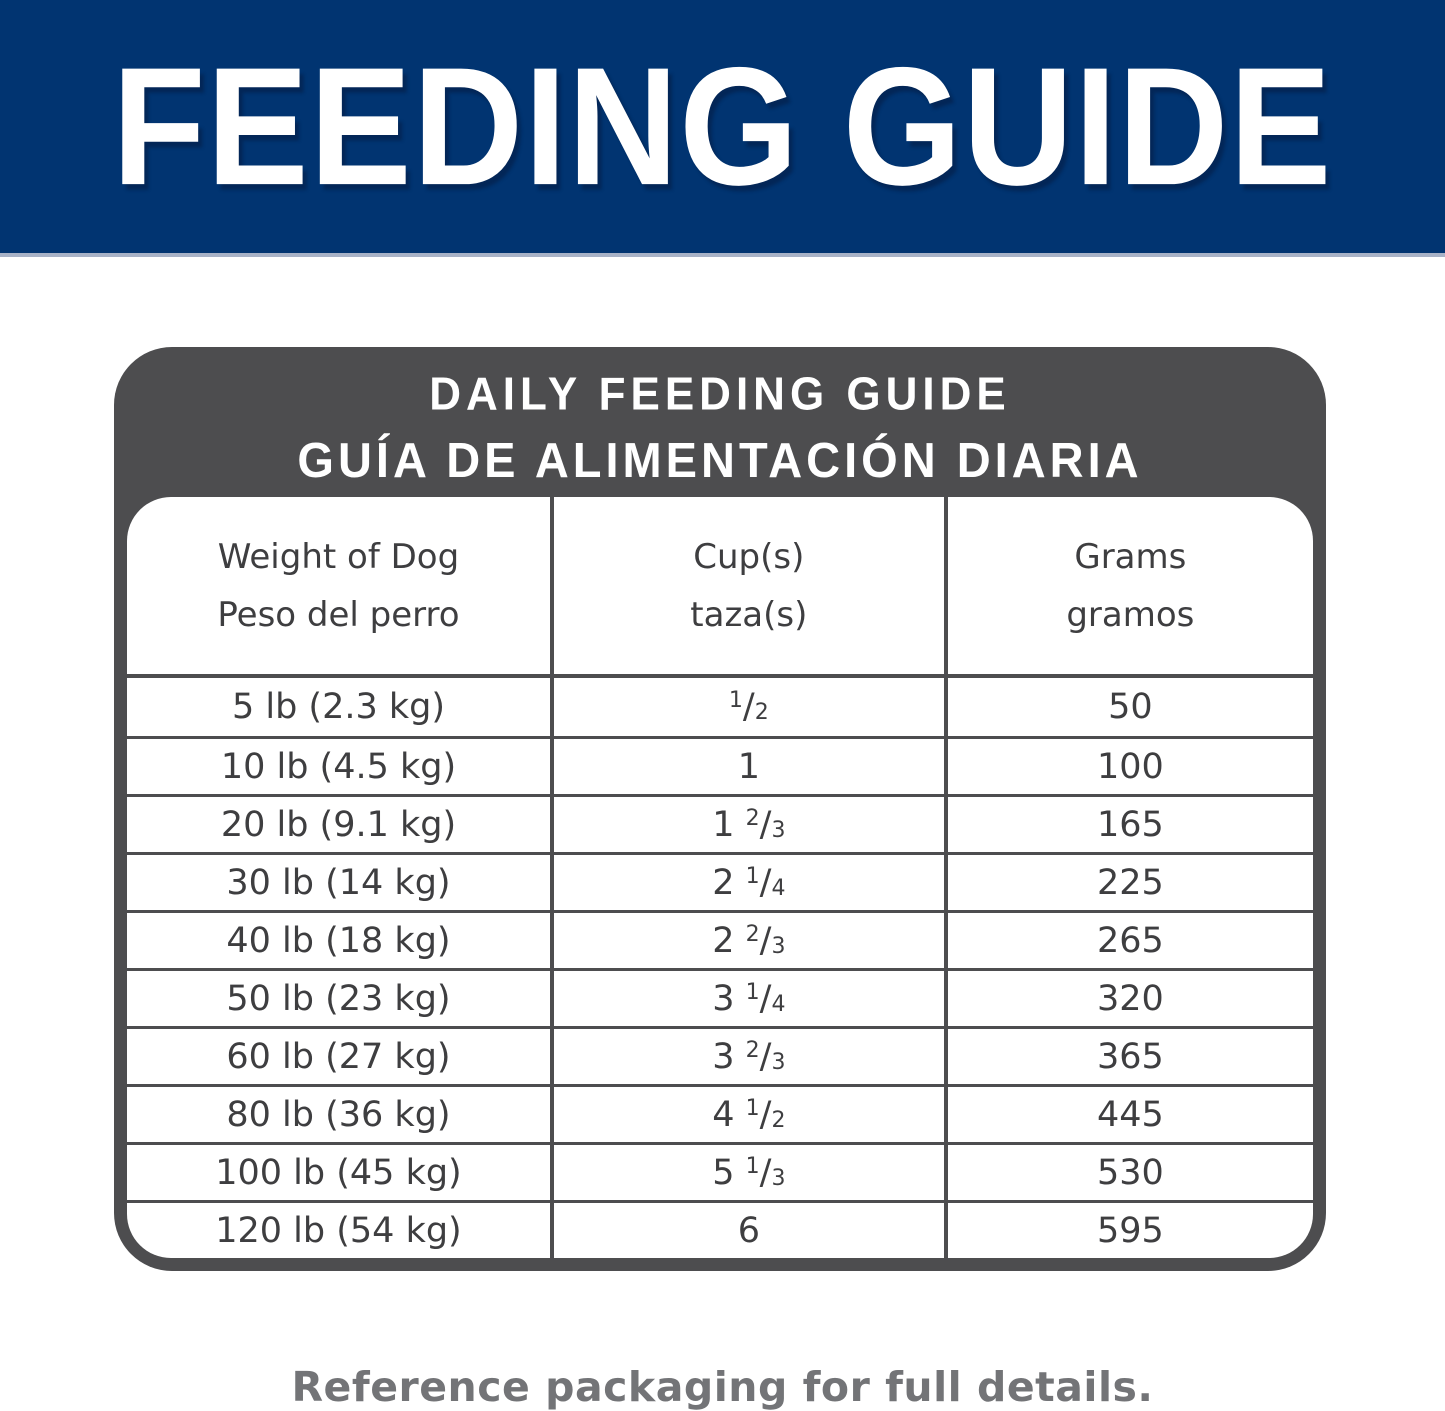  What do you see at coordinates (1130, 556) in the screenshot?
I see `column-header-grams-en: Grams` at bounding box center [1130, 556].